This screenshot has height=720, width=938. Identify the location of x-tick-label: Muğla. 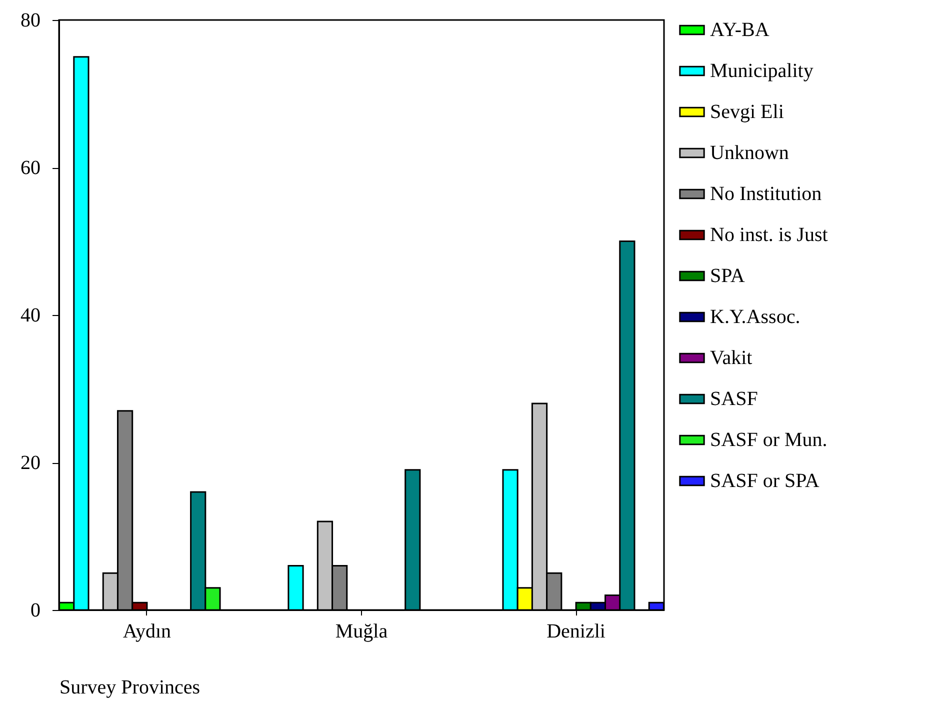
(361, 631).